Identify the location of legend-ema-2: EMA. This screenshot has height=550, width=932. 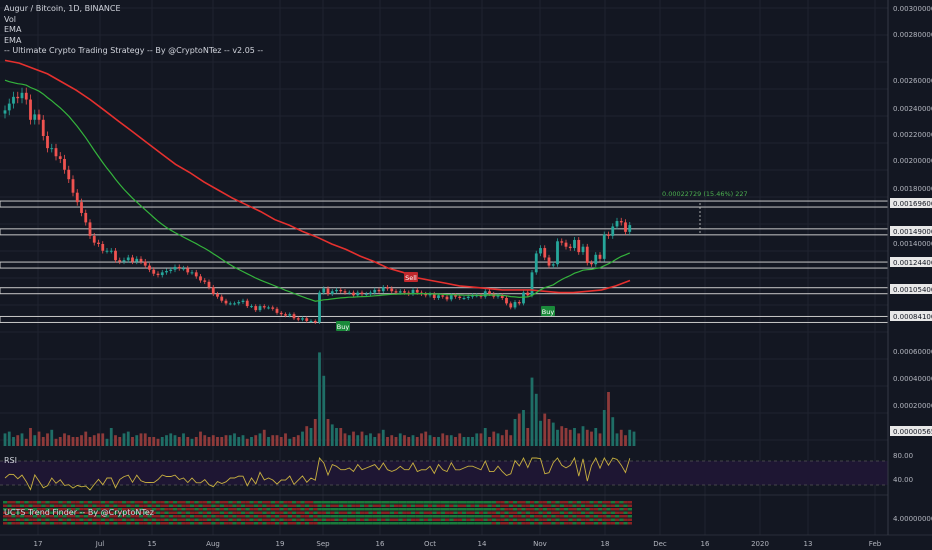
(13, 40).